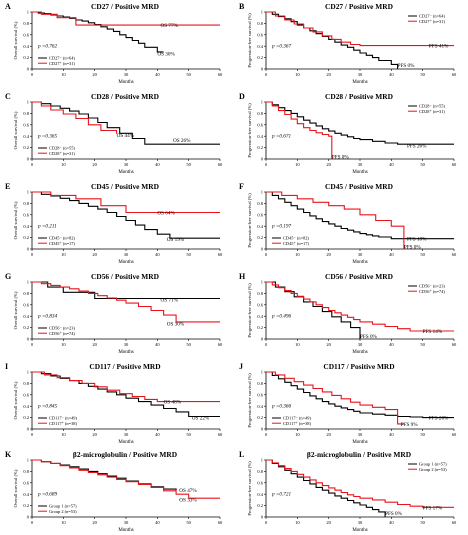 The width and height of the screenshot is (468, 535). I want to click on legend-label: CD56⁺ (n=74), so click(432, 291).